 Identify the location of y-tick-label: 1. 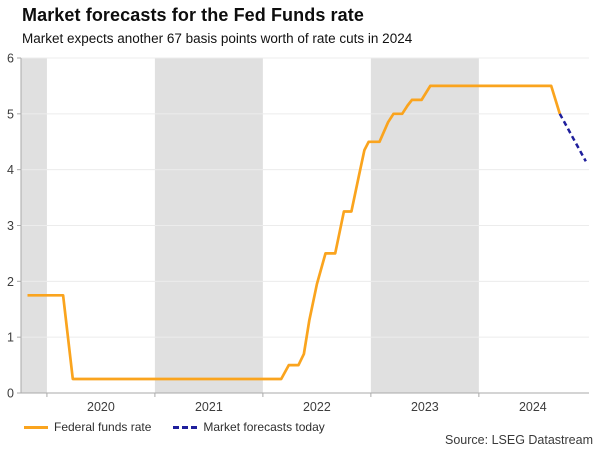
(10, 338).